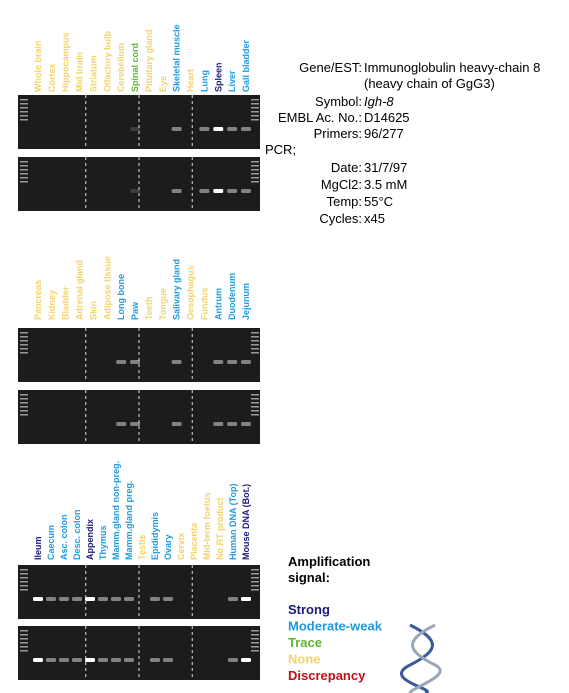  I want to click on lane-label: Mid-term foetus, so click(207, 527).